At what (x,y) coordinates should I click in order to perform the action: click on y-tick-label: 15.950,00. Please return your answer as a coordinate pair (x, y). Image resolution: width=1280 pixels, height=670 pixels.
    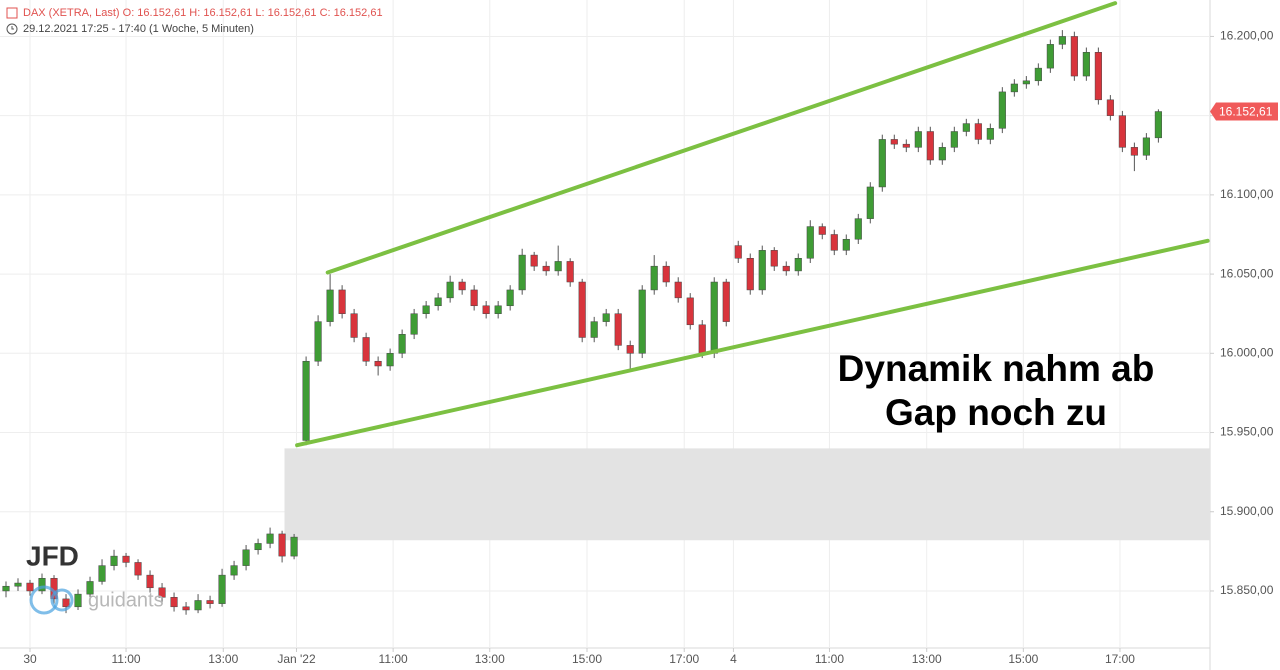
    Looking at the image, I should click on (1247, 432).